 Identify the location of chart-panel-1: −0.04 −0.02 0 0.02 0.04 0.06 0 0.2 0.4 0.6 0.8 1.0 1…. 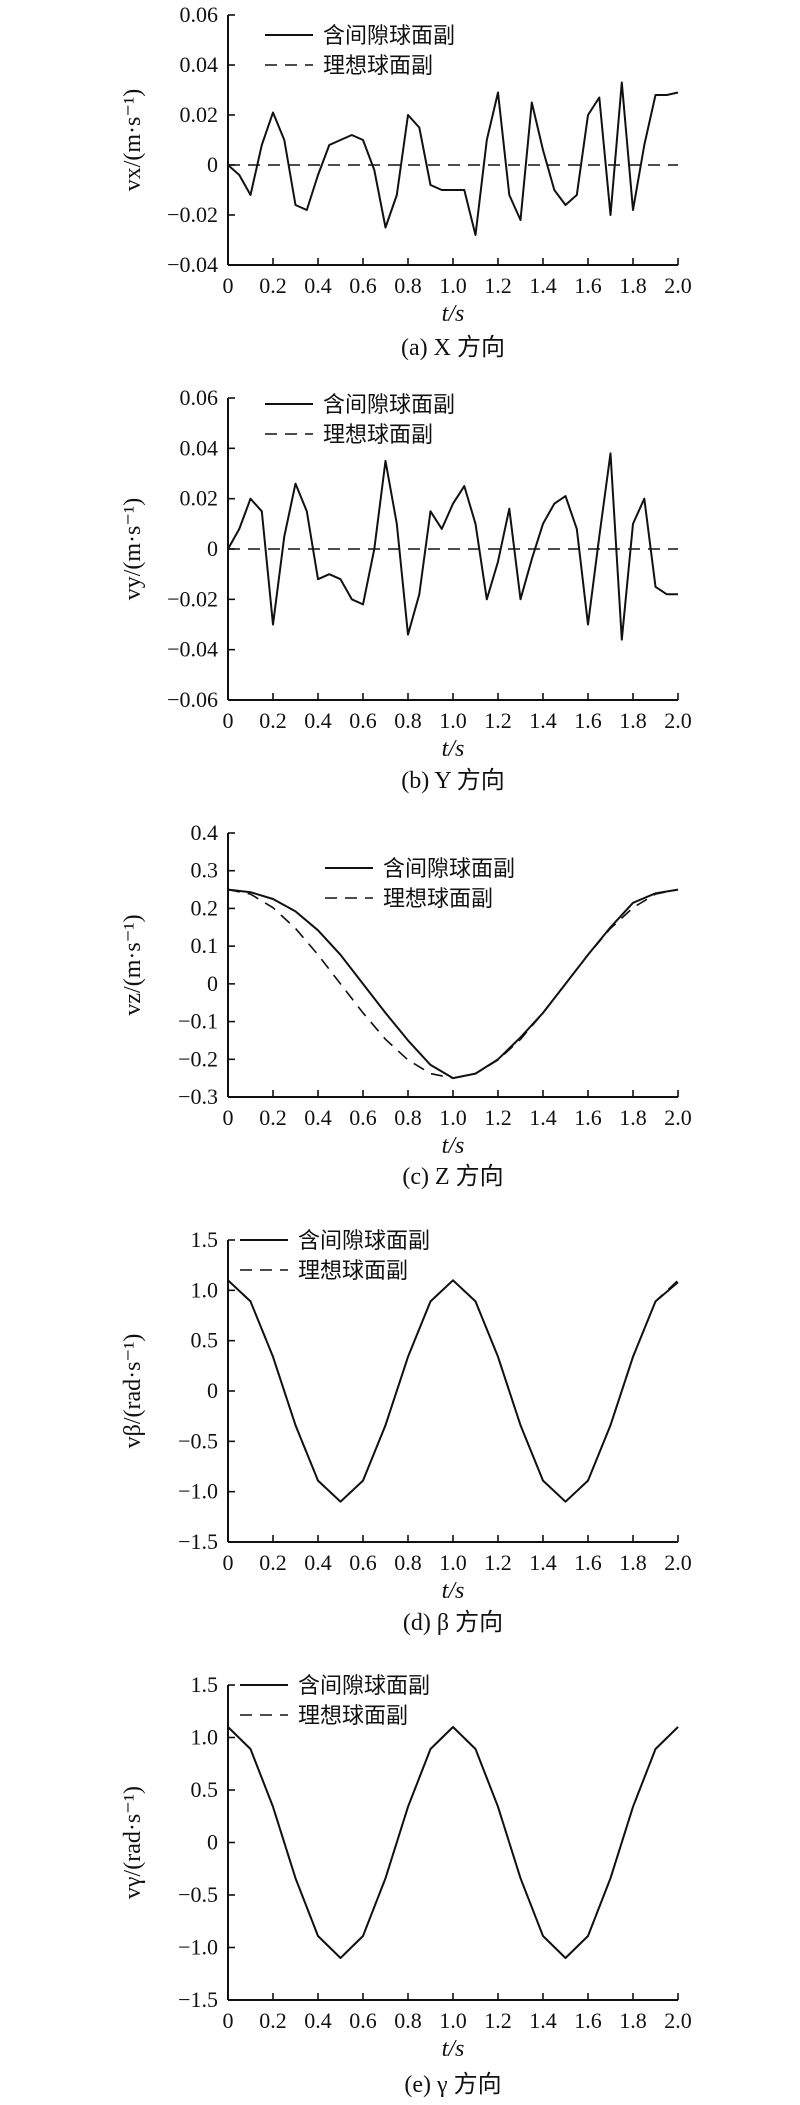
(406, 181).